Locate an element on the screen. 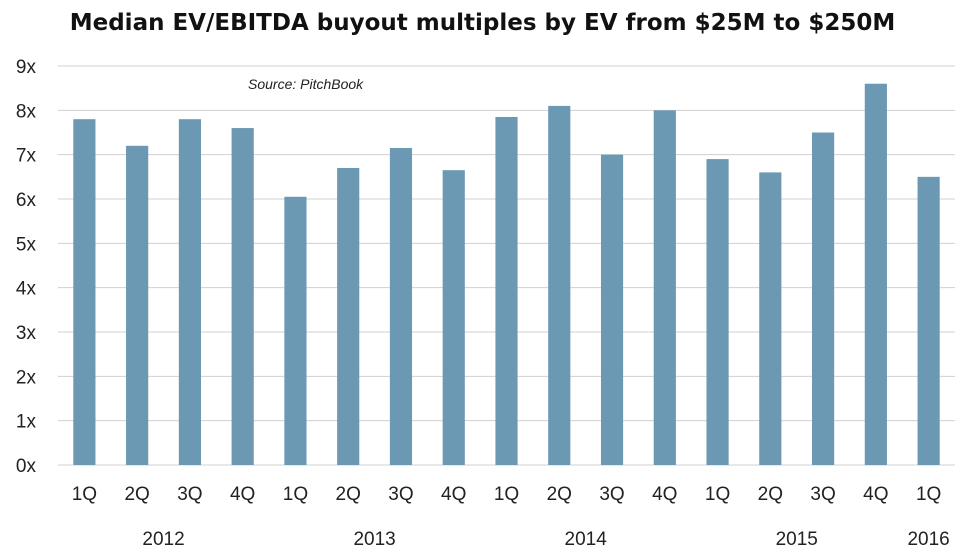  y-tick-label: 2x is located at coordinates (26, 377).